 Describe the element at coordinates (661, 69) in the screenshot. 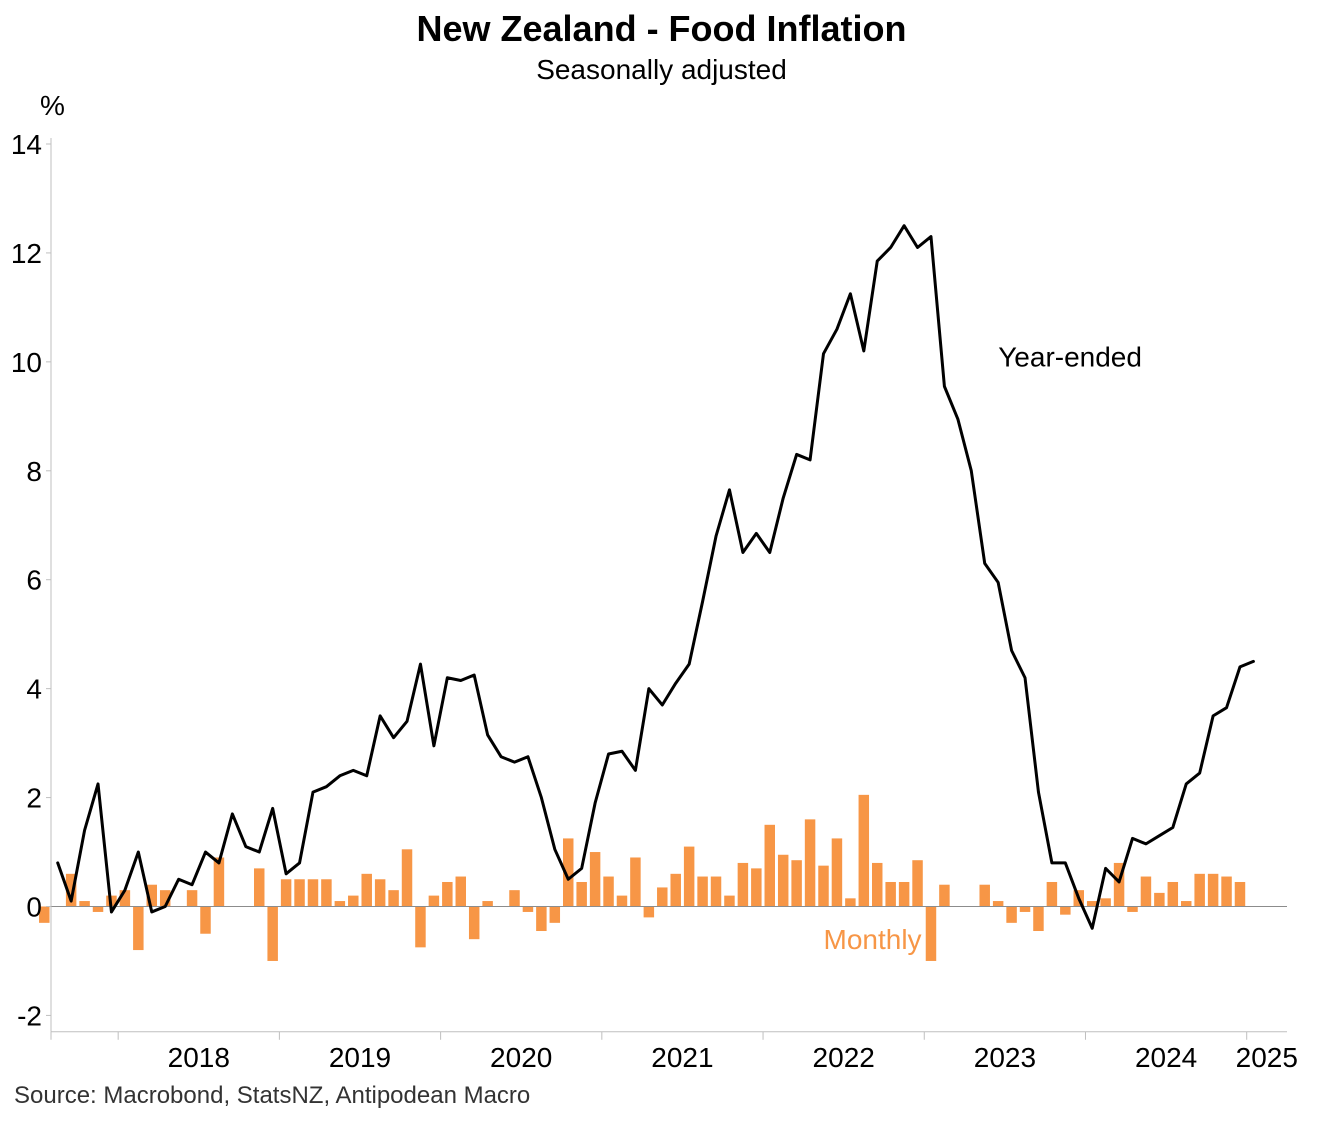

I see `chart-subtitle: Seasonally adjusted` at that location.